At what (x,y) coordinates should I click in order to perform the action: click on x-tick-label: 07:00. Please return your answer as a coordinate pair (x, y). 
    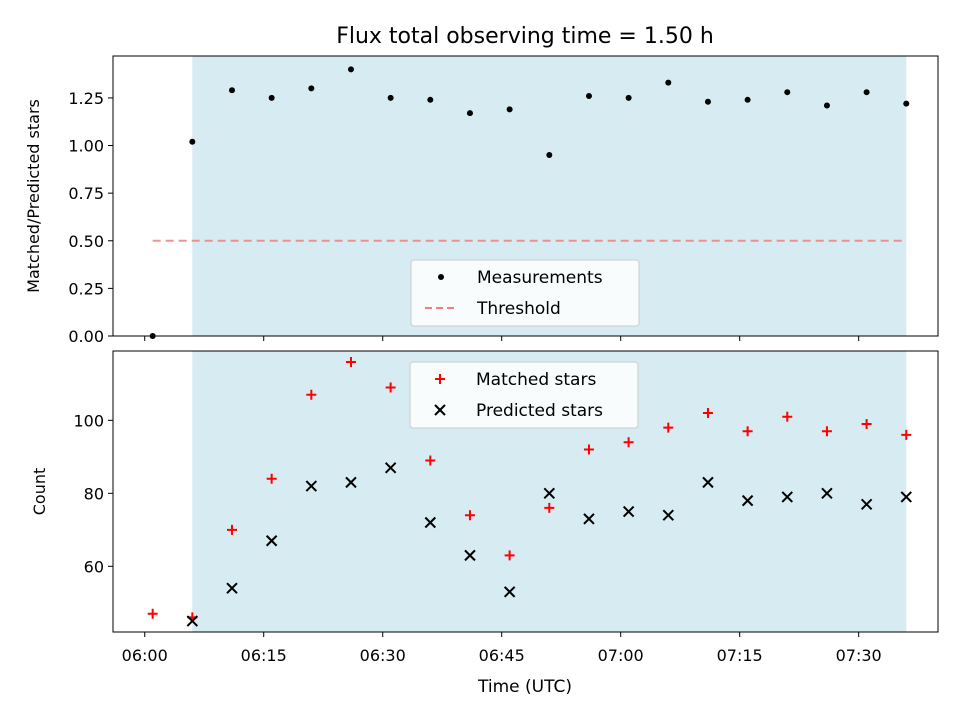
    Looking at the image, I should click on (621, 655).